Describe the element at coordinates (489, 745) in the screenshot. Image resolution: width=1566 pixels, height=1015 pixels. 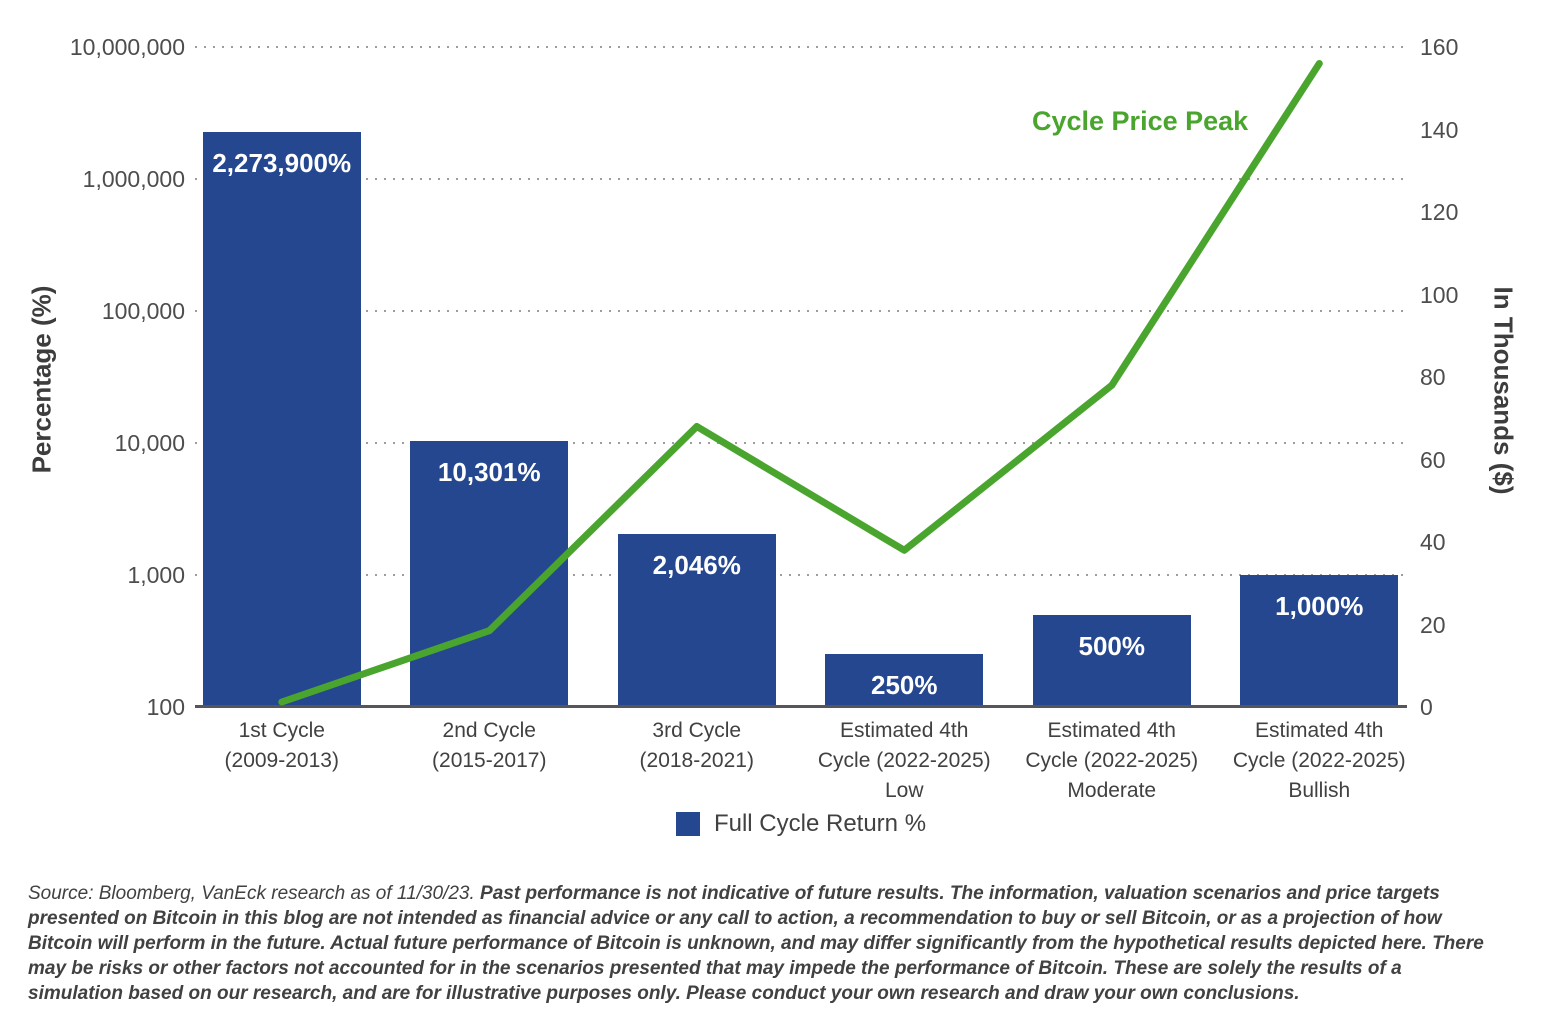
I see `x-category-label: 2nd Cycle (2015-2017)` at that location.